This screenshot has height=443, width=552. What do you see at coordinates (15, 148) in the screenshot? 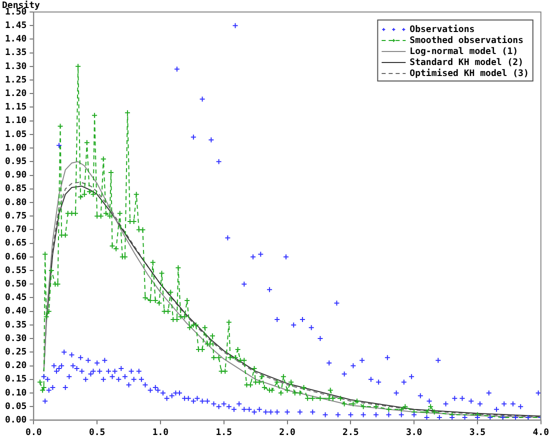
I see `y-tick-label: 1.00` at bounding box center [15, 148].